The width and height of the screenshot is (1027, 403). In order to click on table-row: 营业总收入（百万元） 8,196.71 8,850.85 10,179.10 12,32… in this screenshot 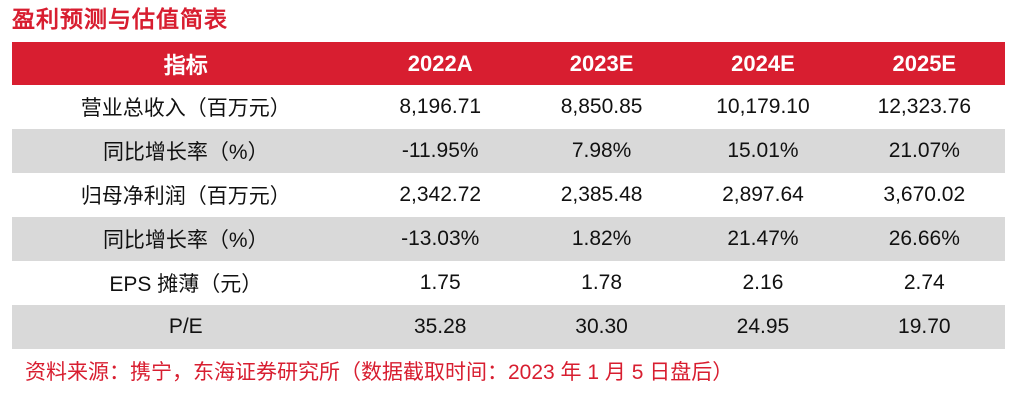, I will do `click(508, 107)`.